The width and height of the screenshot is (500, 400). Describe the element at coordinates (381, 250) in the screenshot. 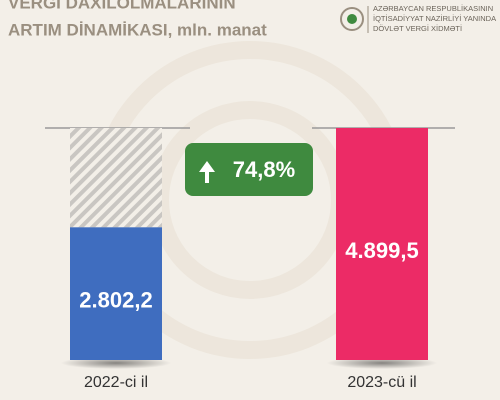

I see `value-label: 4.899,5` at that location.